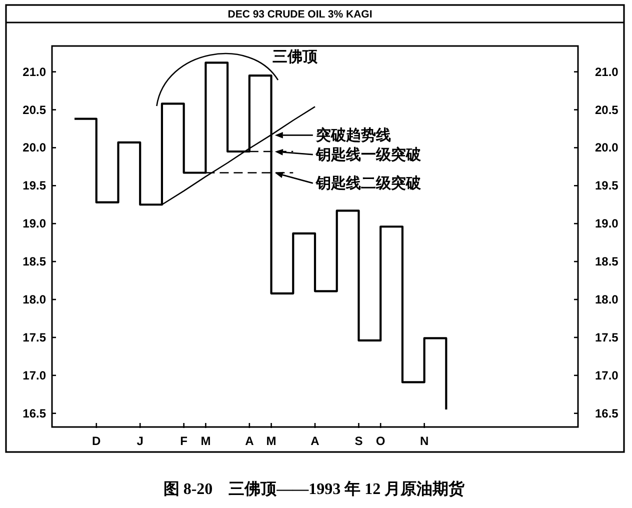 This screenshot has height=508, width=632. I want to click on x-tick-label: S, so click(358, 441).